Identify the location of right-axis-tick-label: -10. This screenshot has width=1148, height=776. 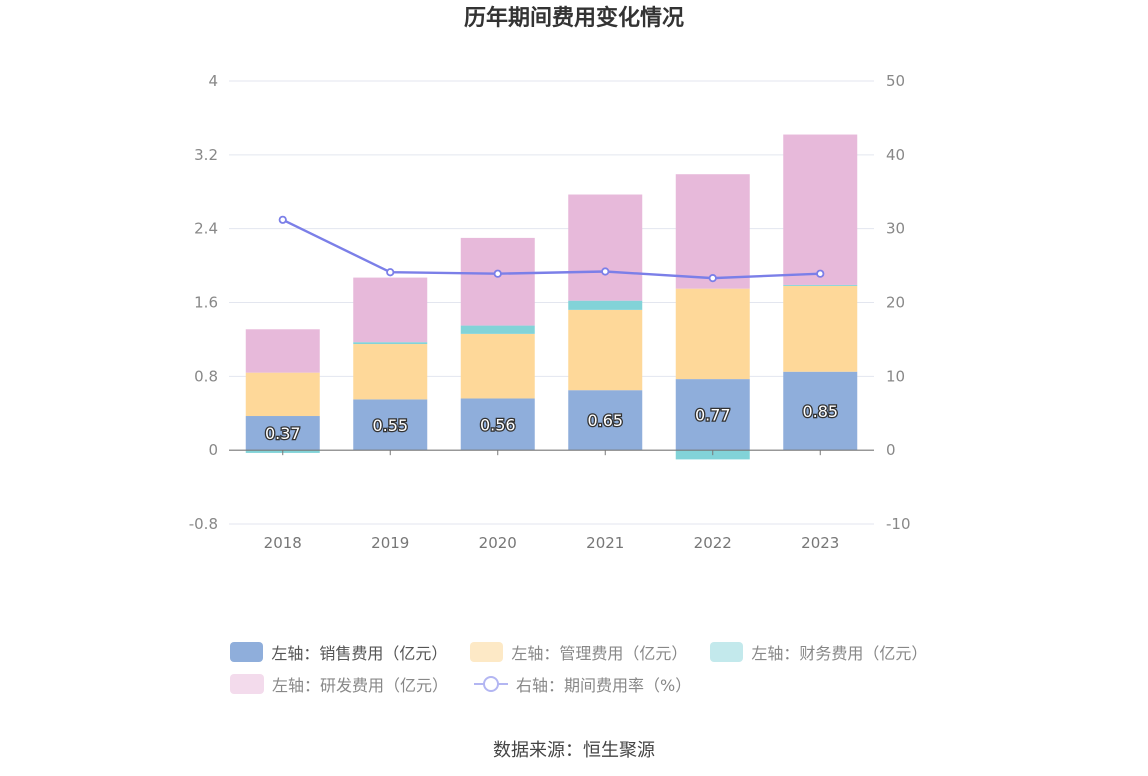
(898, 524).